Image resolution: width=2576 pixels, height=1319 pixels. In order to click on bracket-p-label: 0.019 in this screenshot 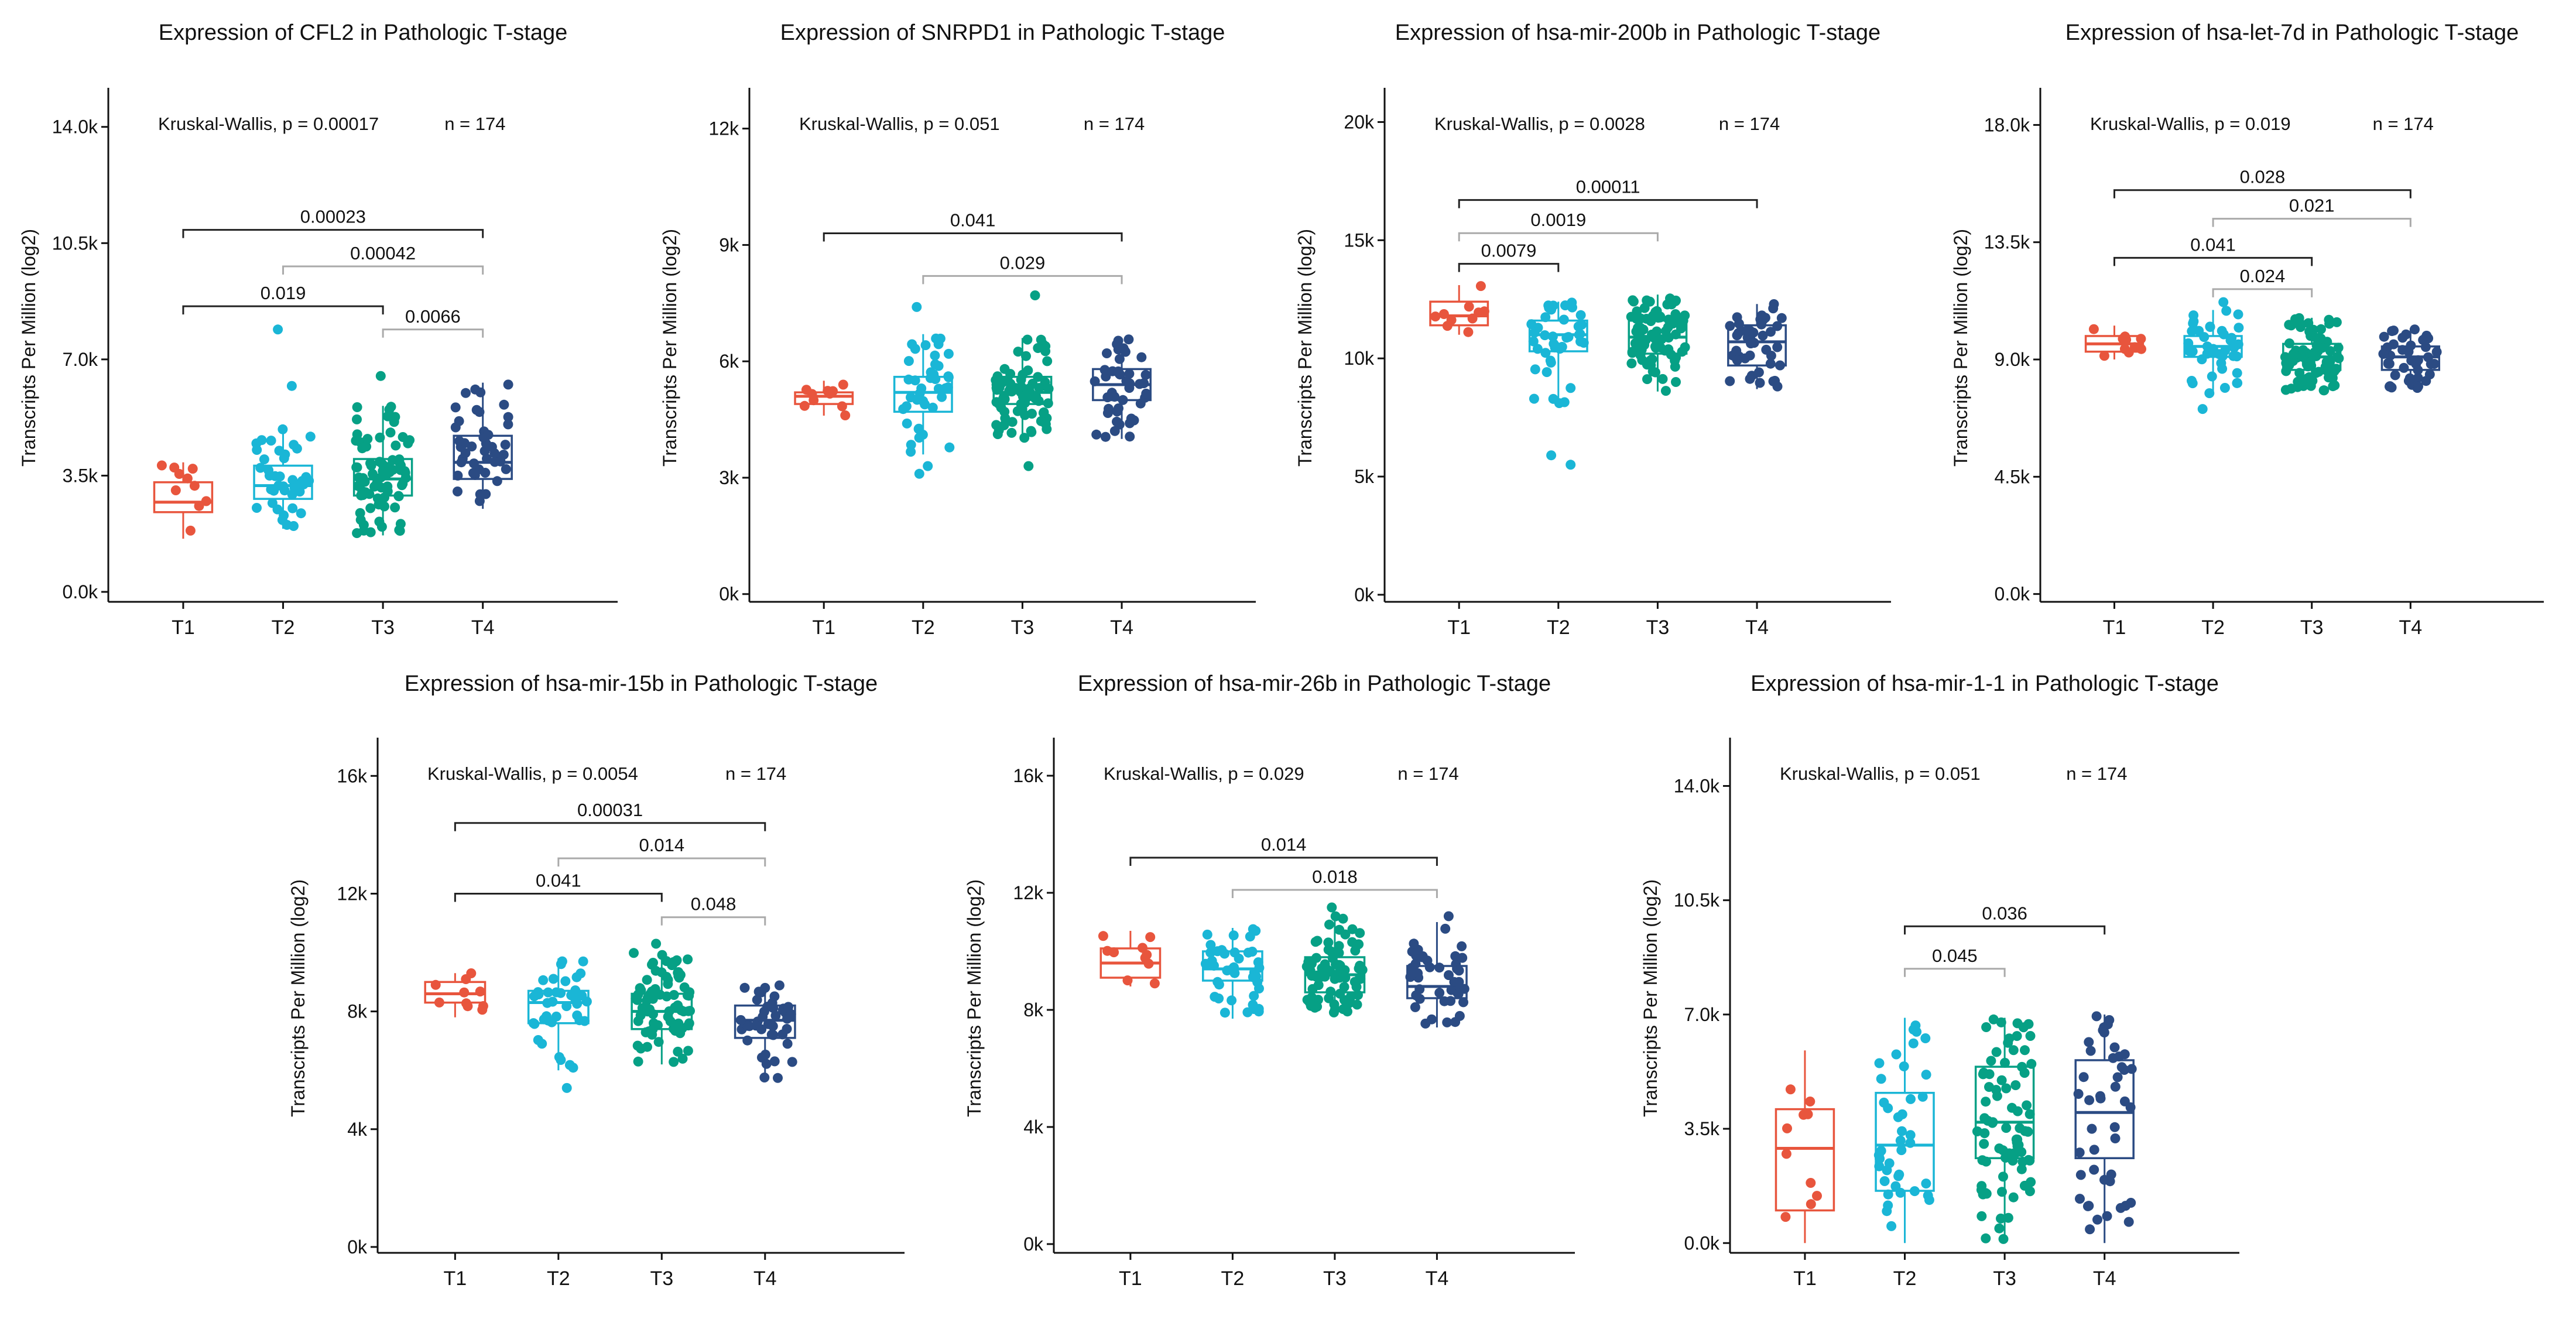, I will do `click(283, 293)`.